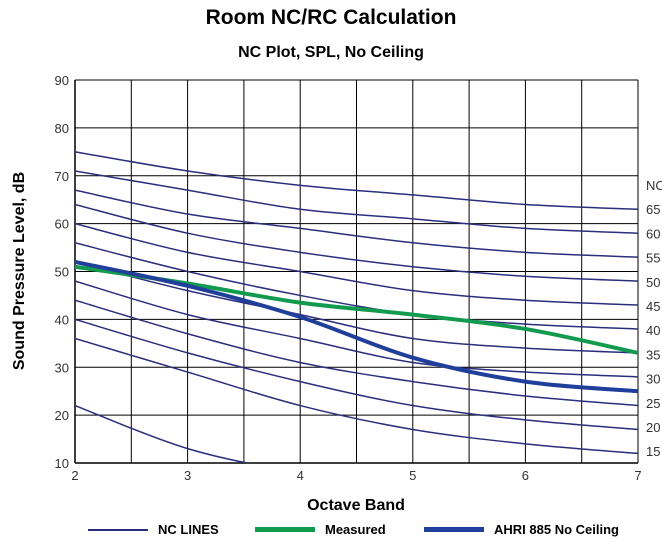  What do you see at coordinates (653, 354) in the screenshot?
I see `nc-axis-label-35: 35` at bounding box center [653, 354].